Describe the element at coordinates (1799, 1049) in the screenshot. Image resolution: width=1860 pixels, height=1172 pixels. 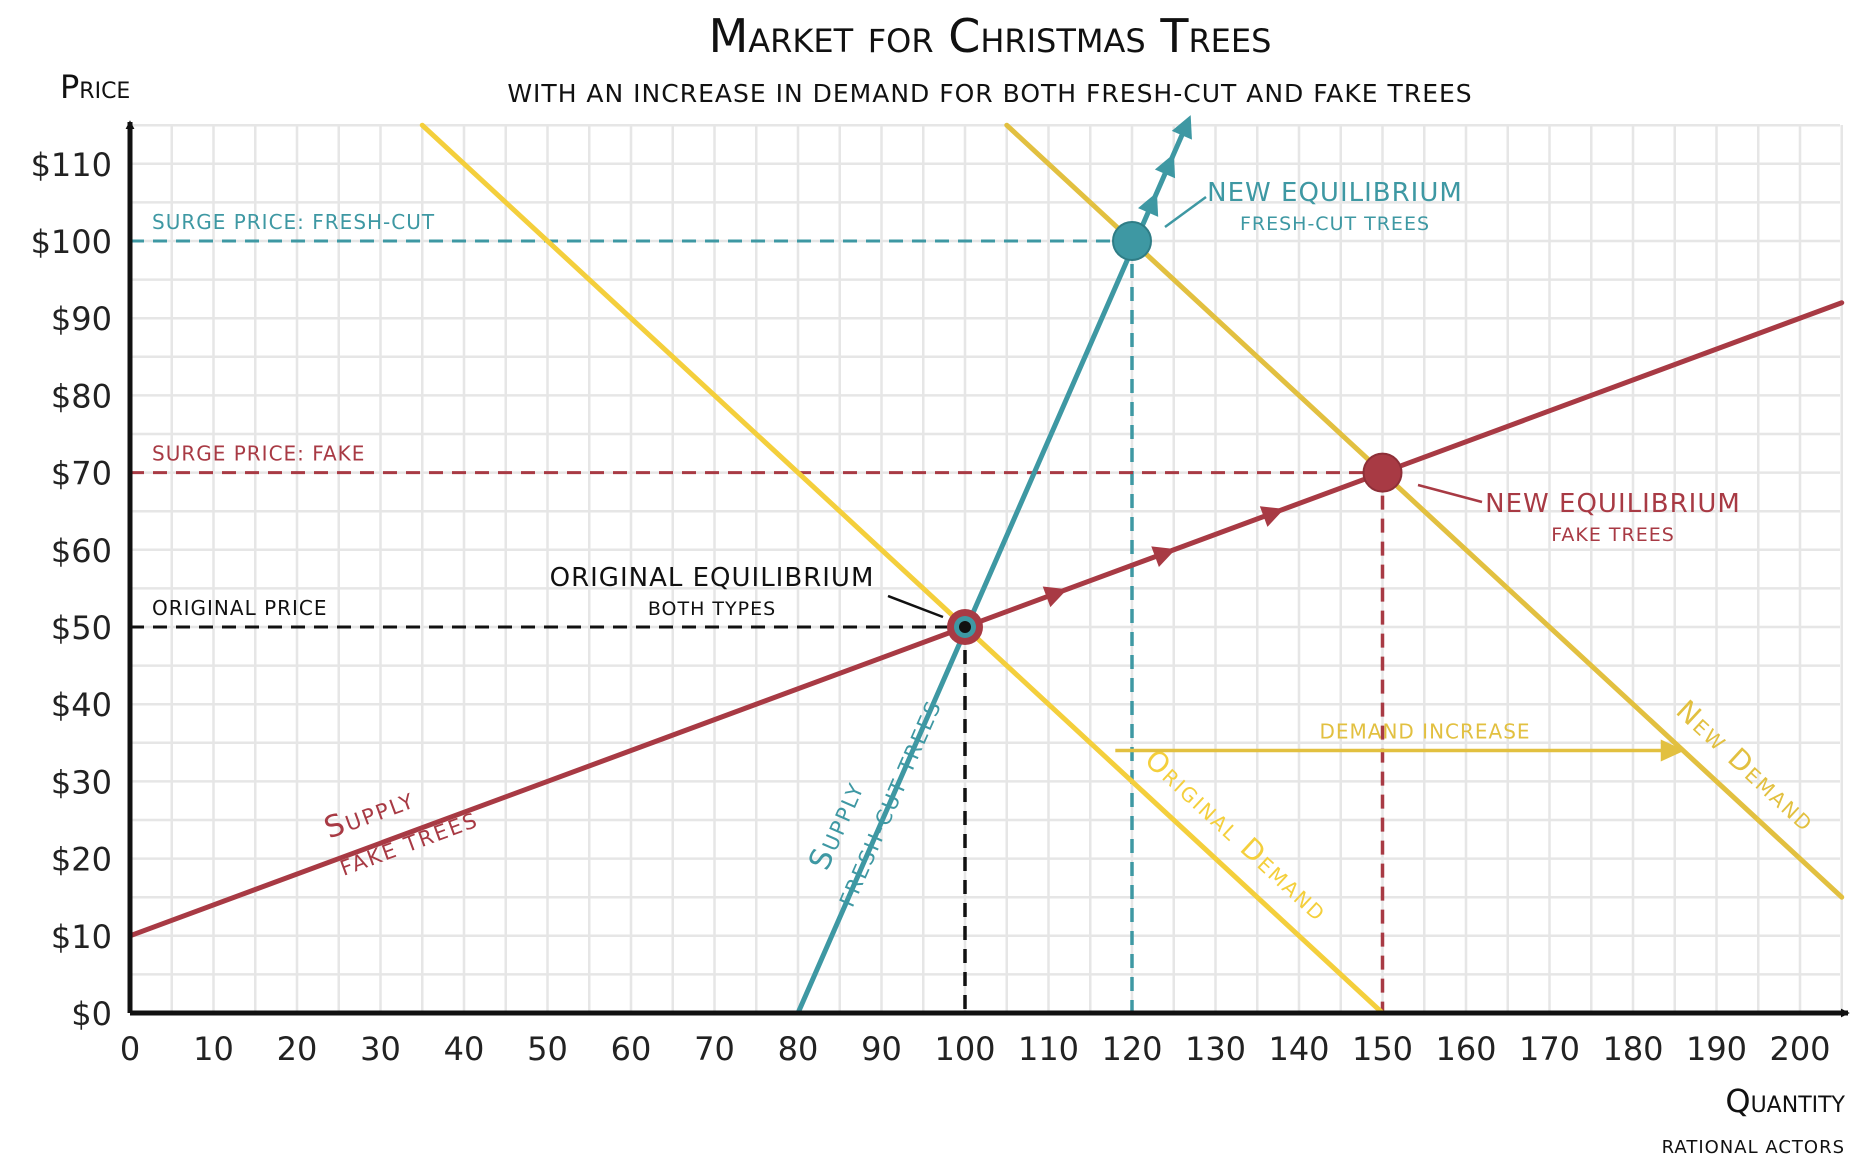
I see `x-tick-label: 200` at that location.